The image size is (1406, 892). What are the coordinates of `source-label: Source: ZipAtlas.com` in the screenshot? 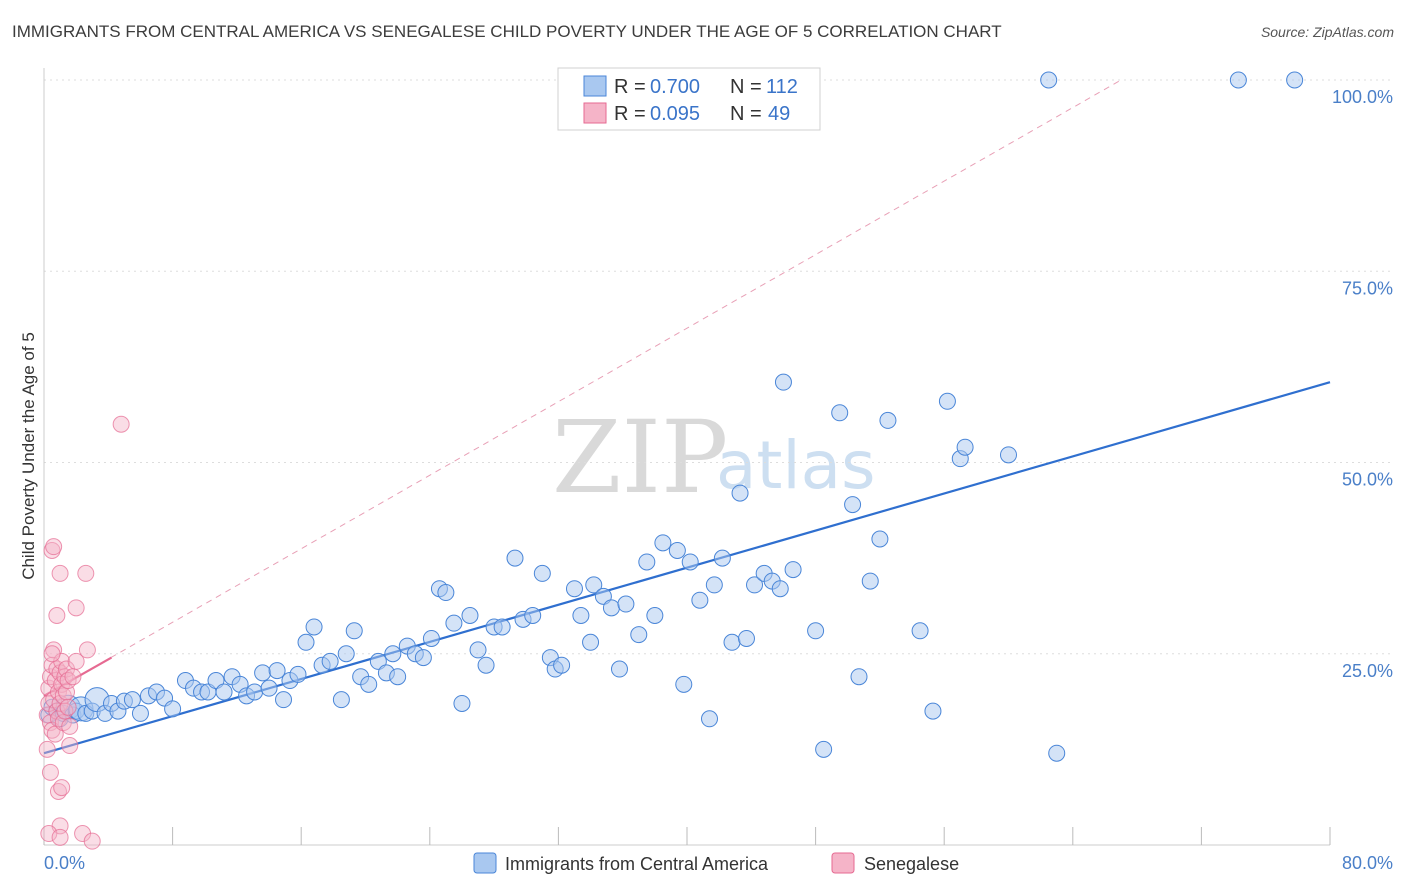 It's located at (1327, 32).